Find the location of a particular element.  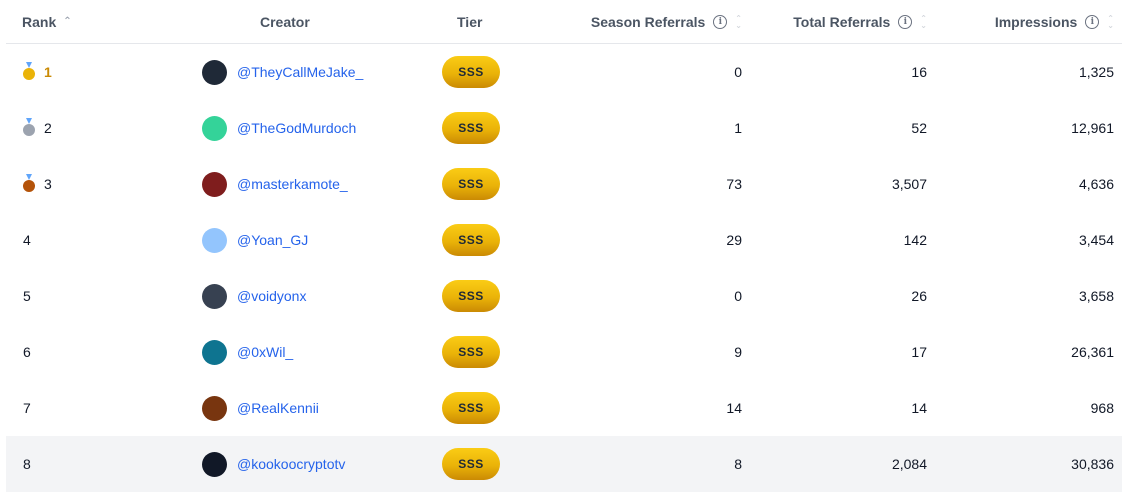

table-row: 5 @voidyonx SSS 0 26 3,658 is located at coordinates (564, 296).